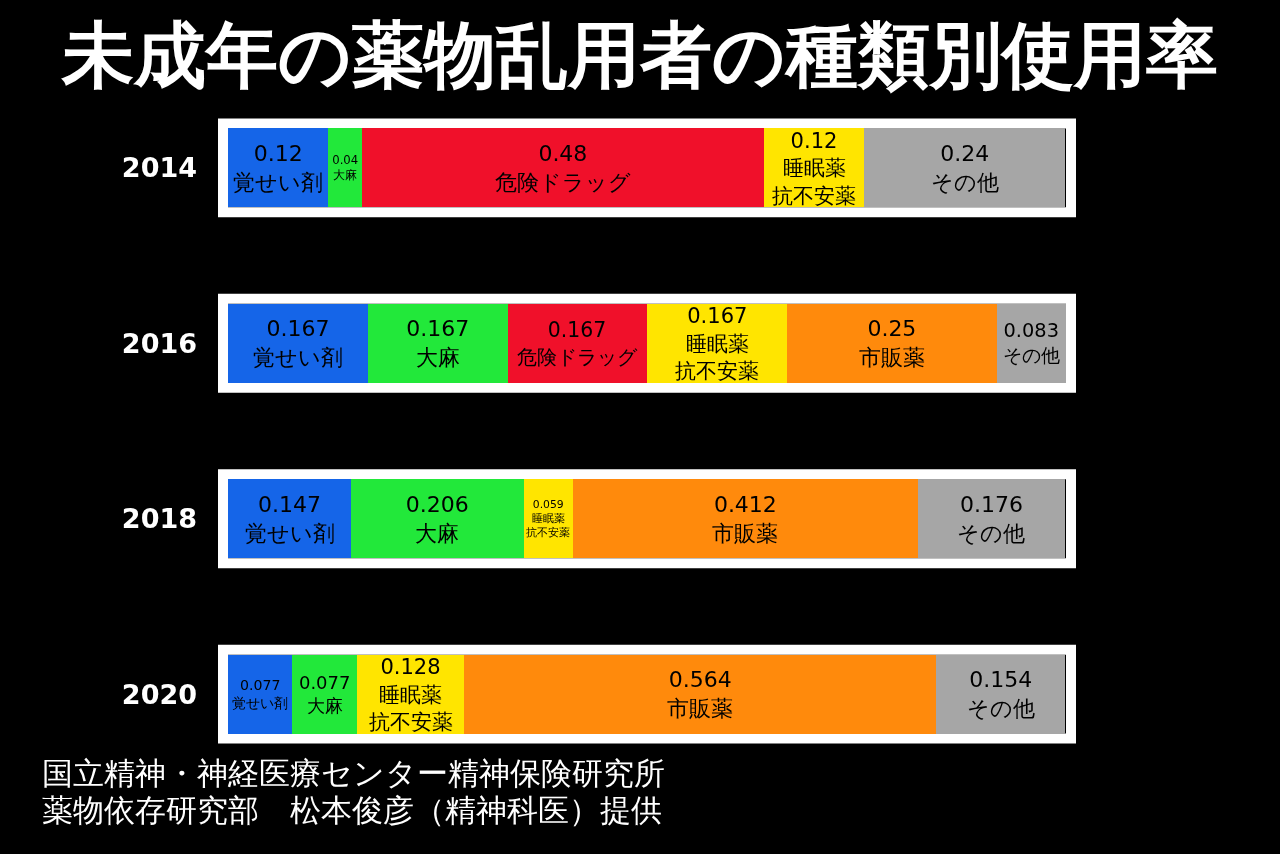  What do you see at coordinates (562, 182) in the screenshot?
I see `text: 危険ドラッグ` at bounding box center [562, 182].